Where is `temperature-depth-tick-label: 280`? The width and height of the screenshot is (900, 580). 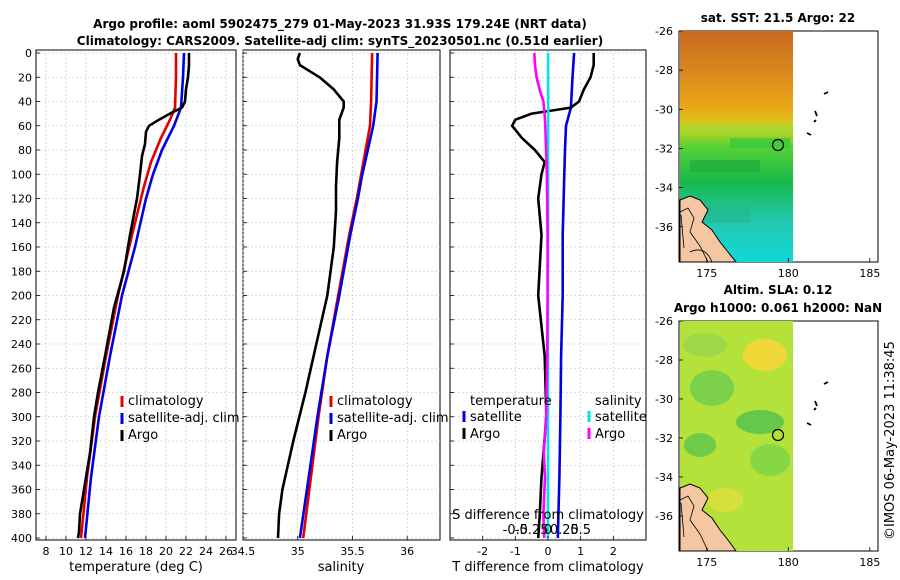 temperature-depth-tick-label: 280 is located at coordinates (21, 393).